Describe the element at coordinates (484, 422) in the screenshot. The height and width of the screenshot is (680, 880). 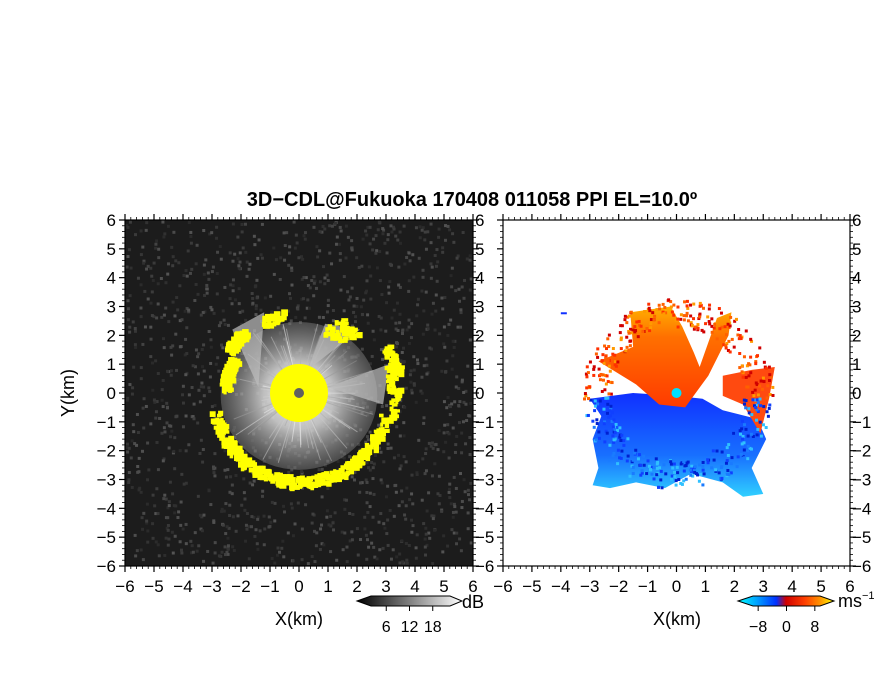
I see `reflectivity-y-tick-label-right: −1` at that location.